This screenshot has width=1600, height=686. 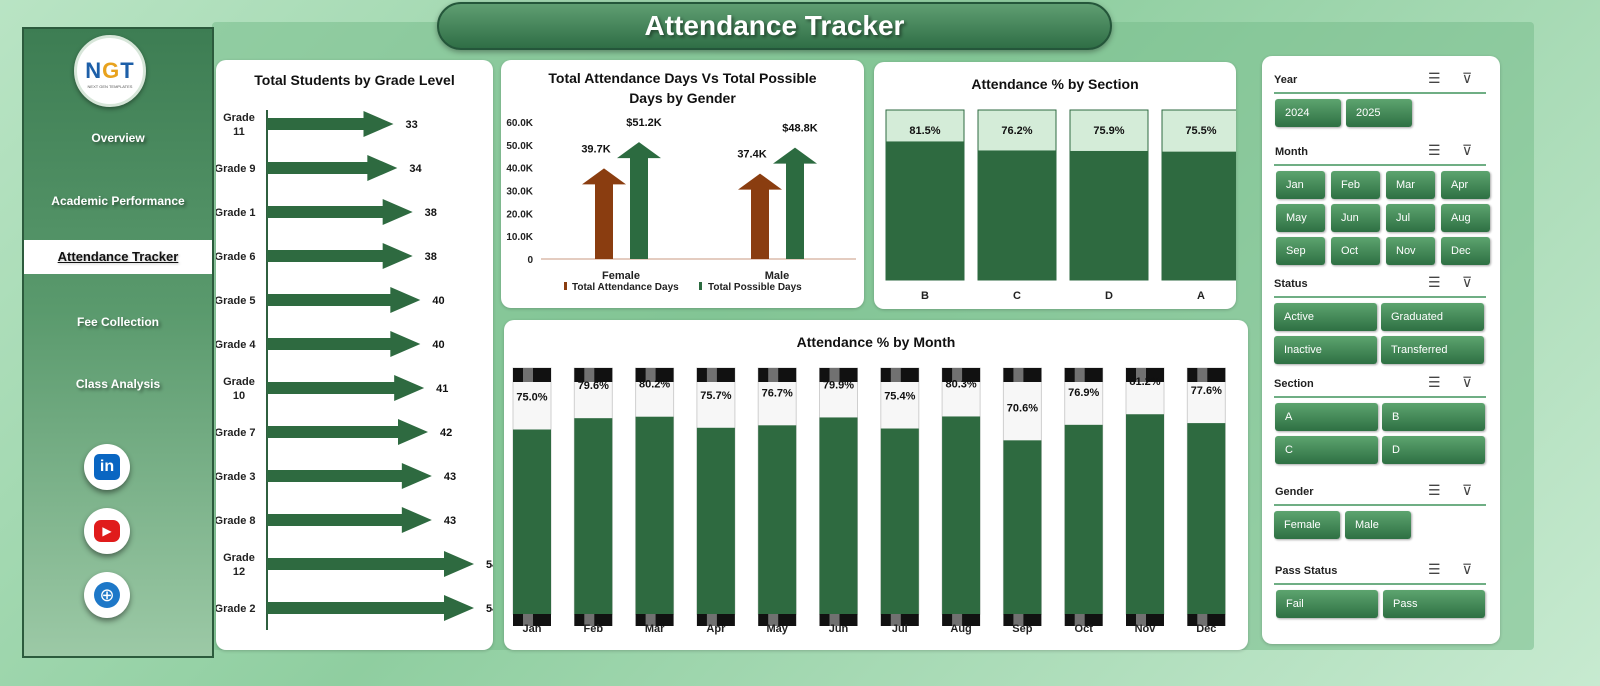 What do you see at coordinates (415, 169) in the screenshot?
I see `grade-data-label: 34` at bounding box center [415, 169].